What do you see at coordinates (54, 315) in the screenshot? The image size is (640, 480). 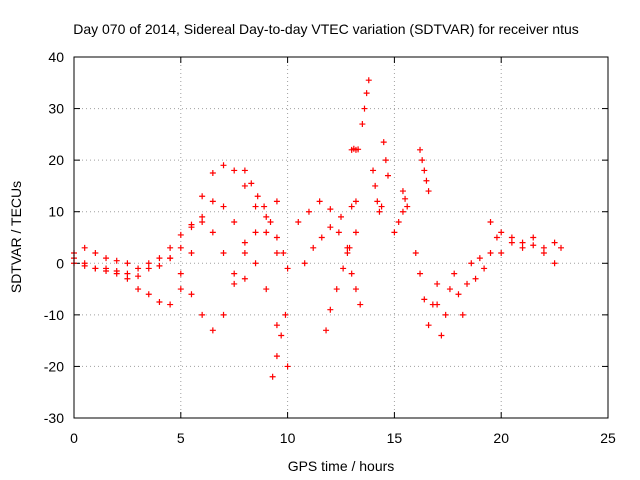 I see `y-tick-label: -10` at bounding box center [54, 315].